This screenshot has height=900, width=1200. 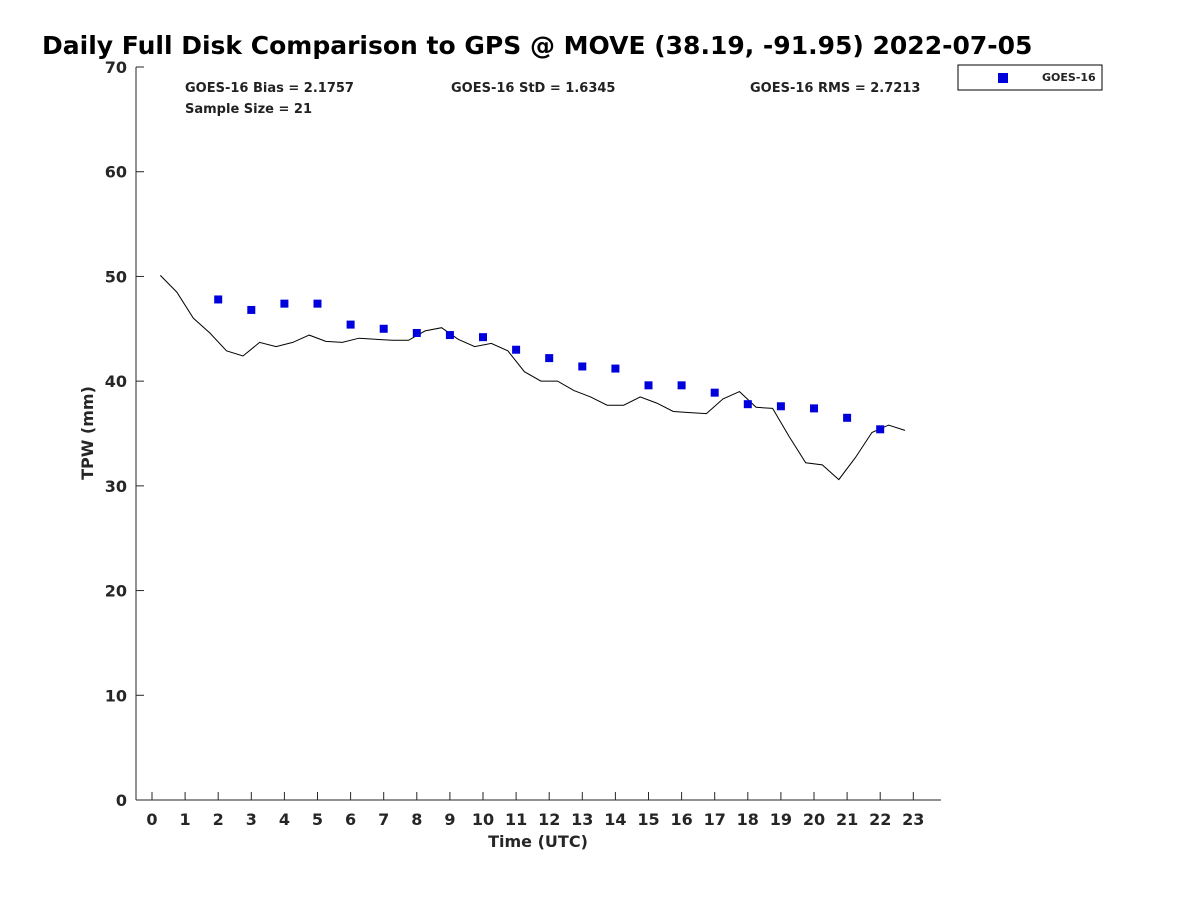 I want to click on x-tick-label: 17, so click(x=715, y=819).